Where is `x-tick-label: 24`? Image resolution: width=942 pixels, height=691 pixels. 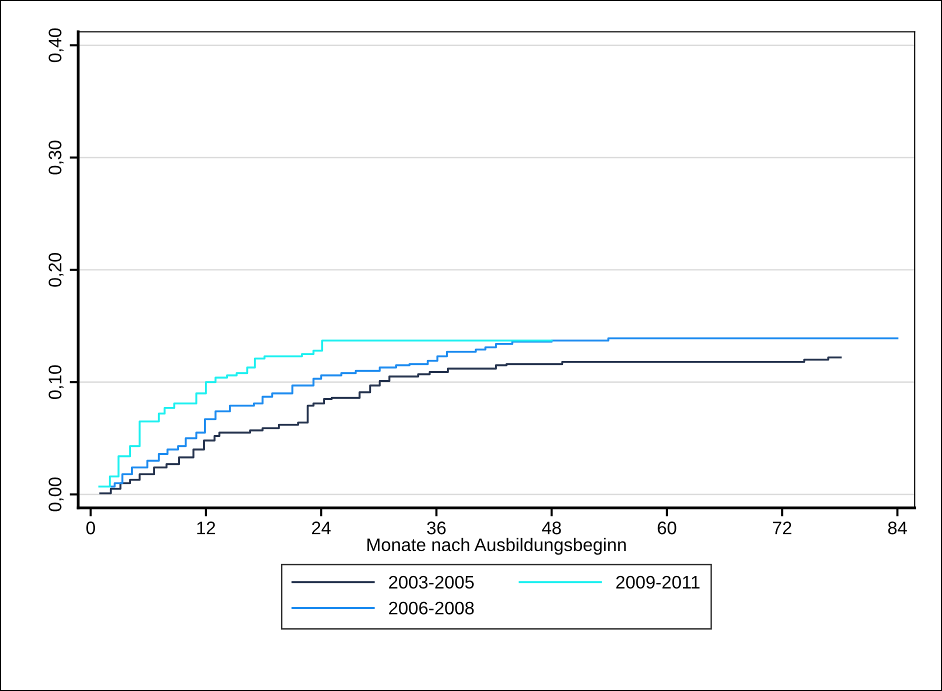 x-tick-label: 24 is located at coordinates (321, 528).